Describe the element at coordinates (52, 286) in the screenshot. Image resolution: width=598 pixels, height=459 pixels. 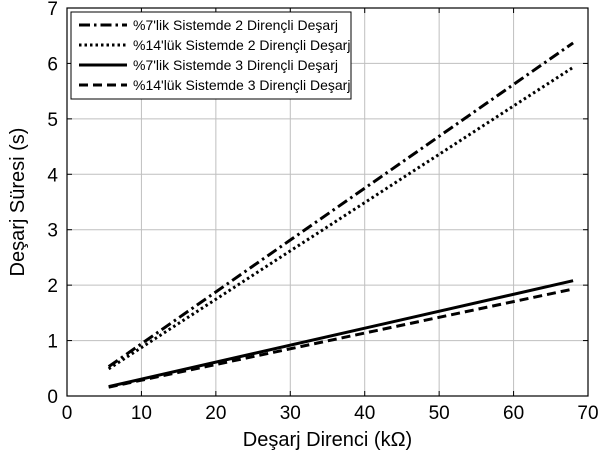
I see `y-tick-label: 2` at that location.